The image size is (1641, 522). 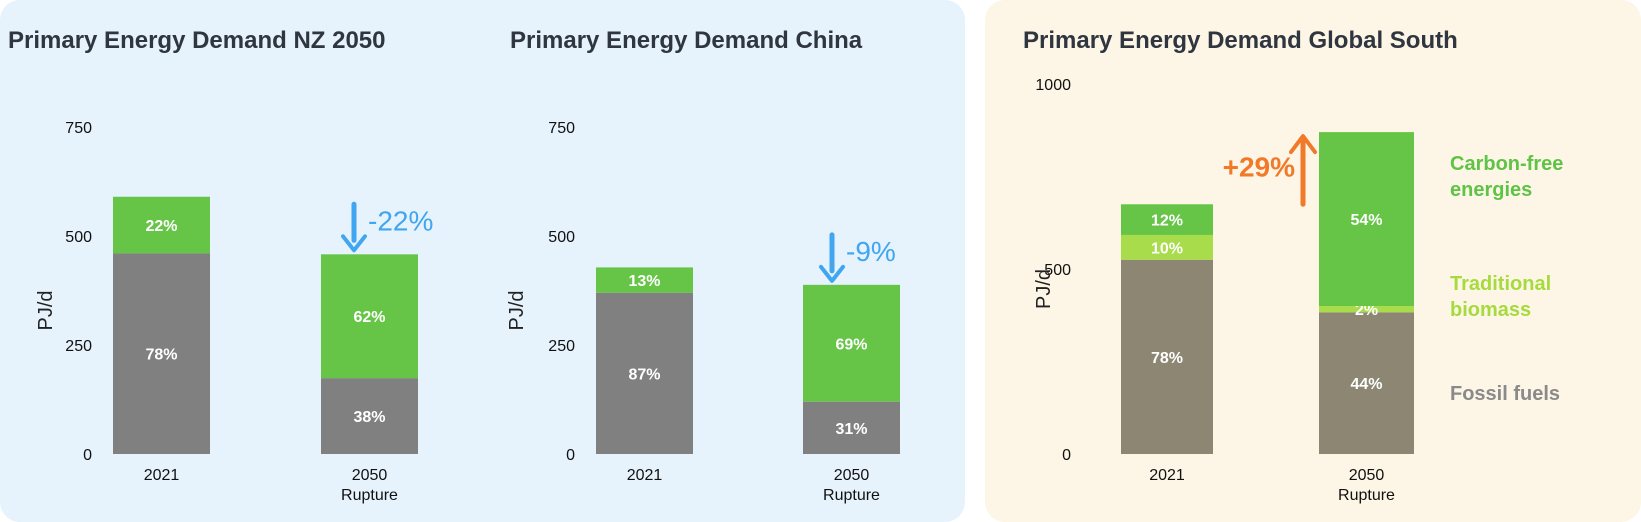 I want to click on legend-label: Traditional, so click(x=1500, y=284).